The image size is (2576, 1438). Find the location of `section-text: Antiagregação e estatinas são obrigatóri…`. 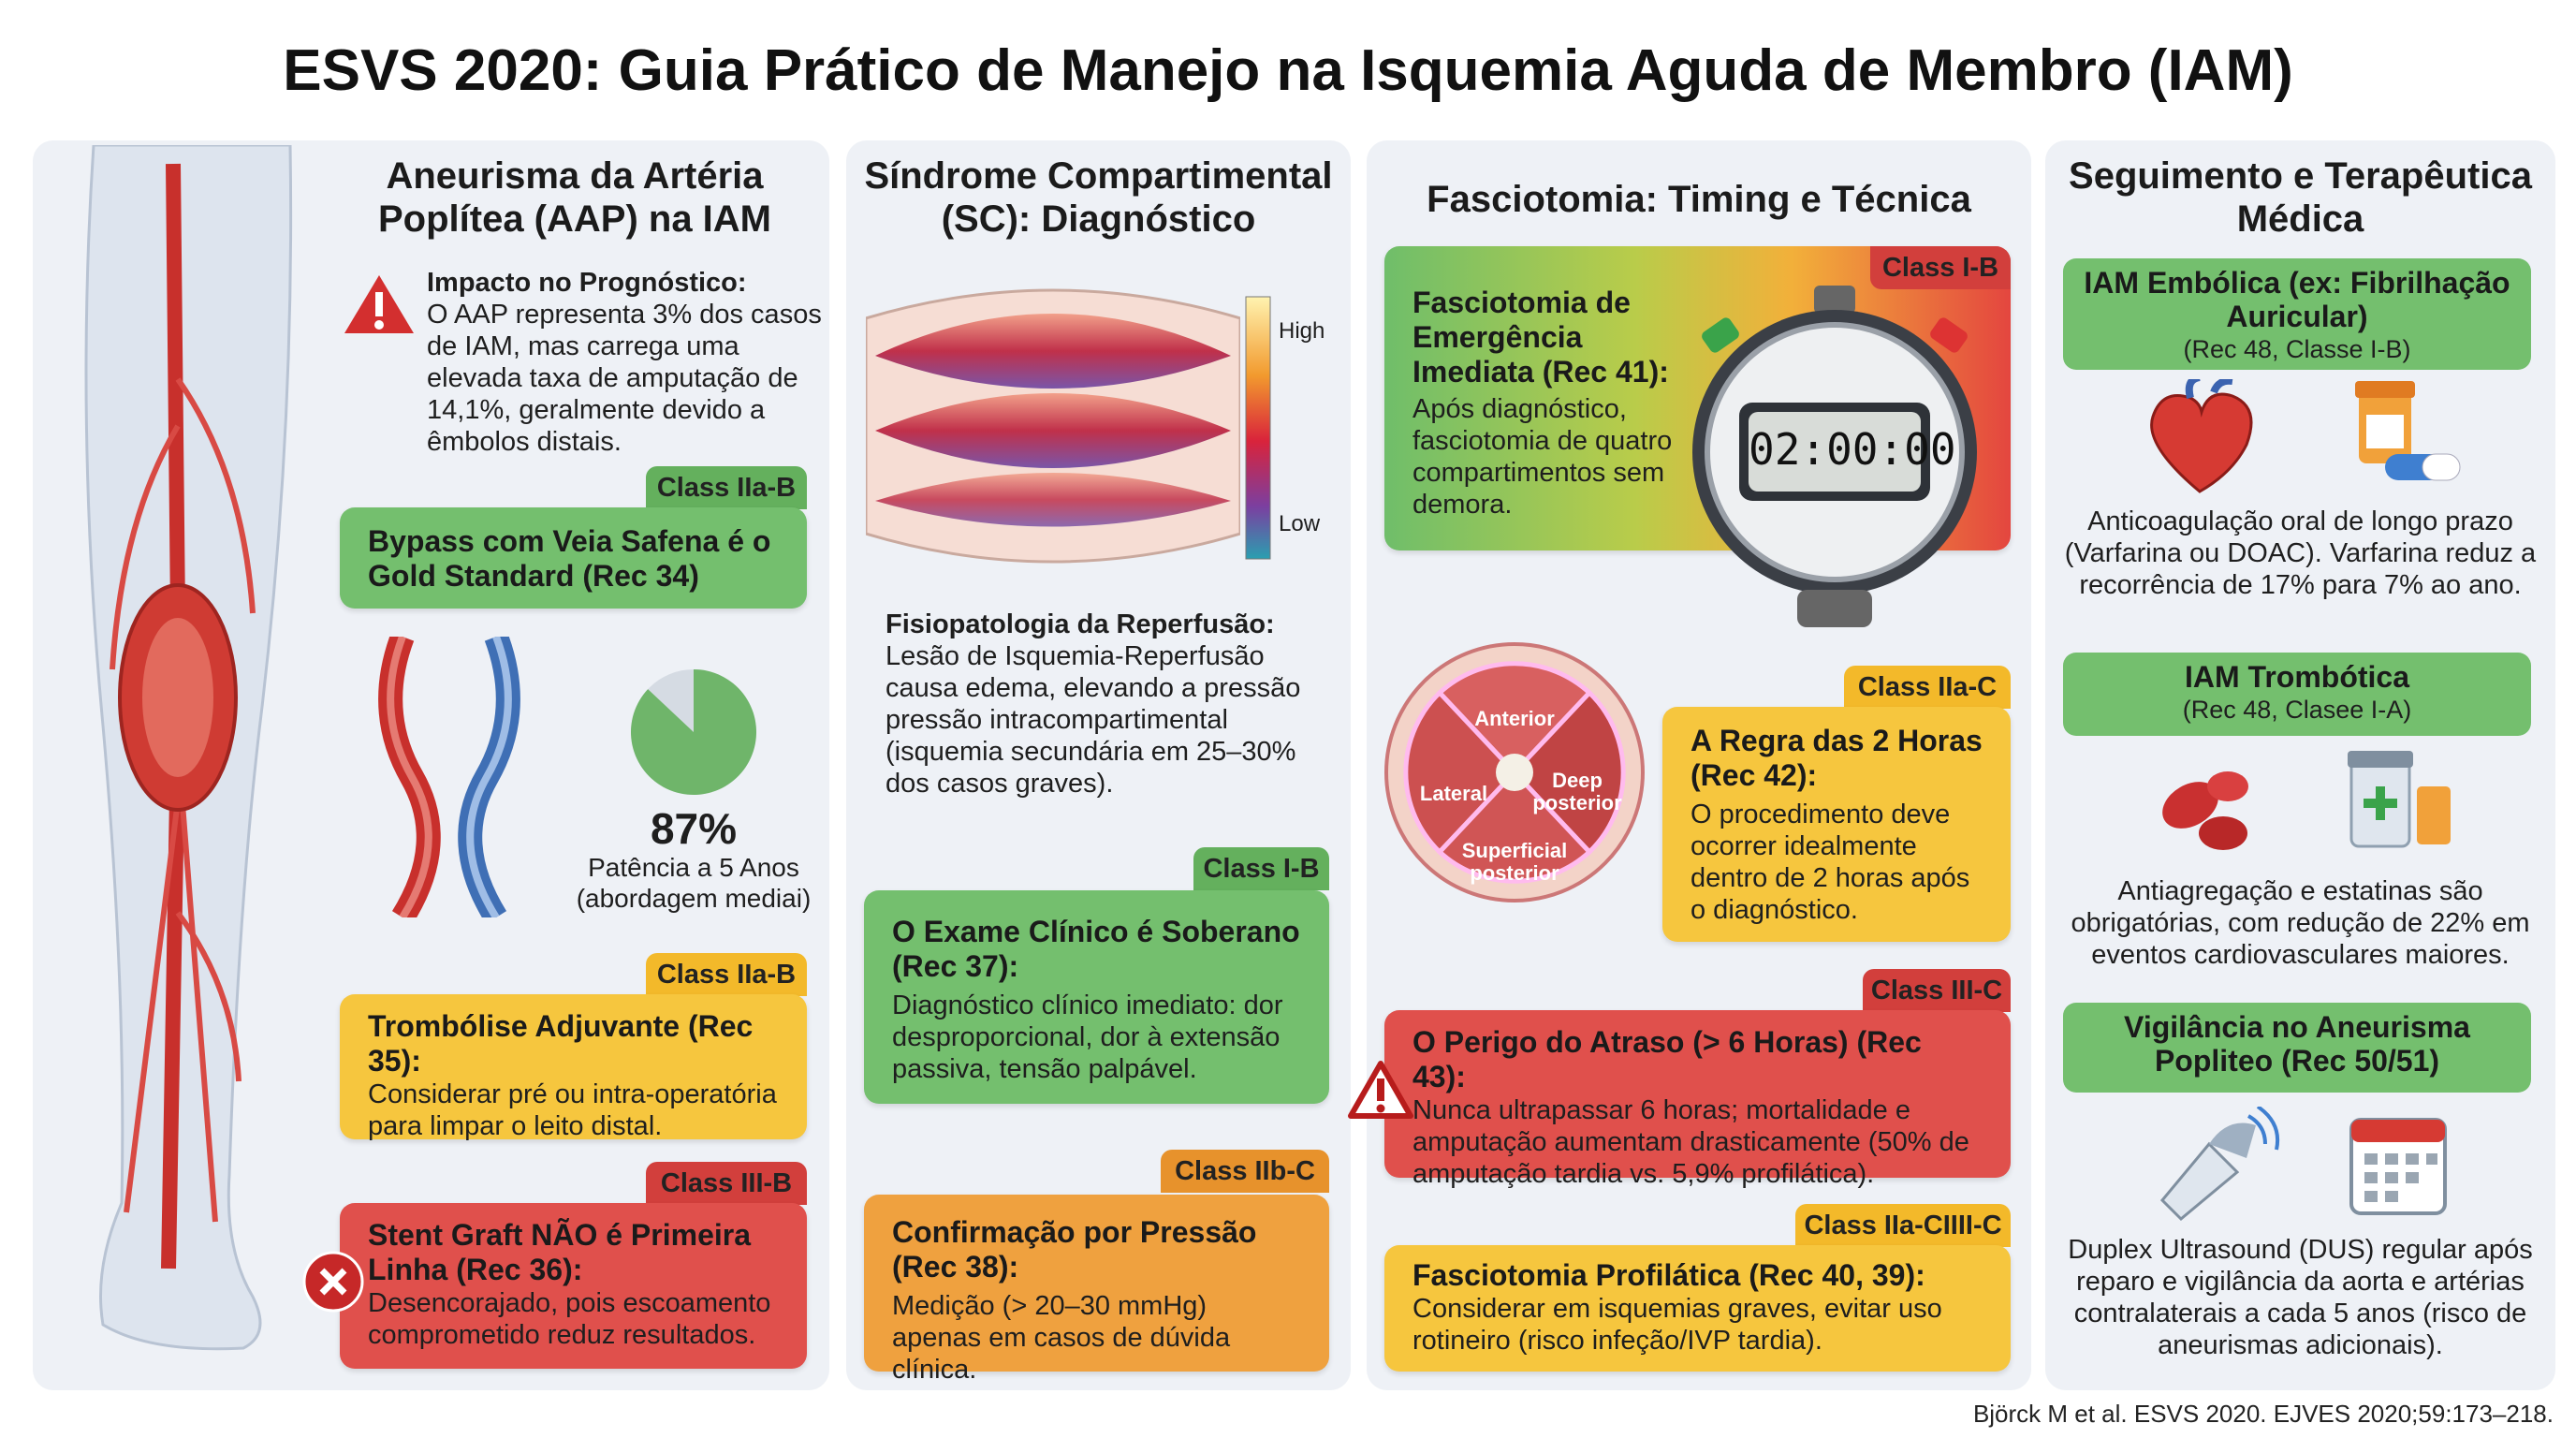

section-text: Antiagregação e estatinas são obrigatóri… is located at coordinates (2300, 923).